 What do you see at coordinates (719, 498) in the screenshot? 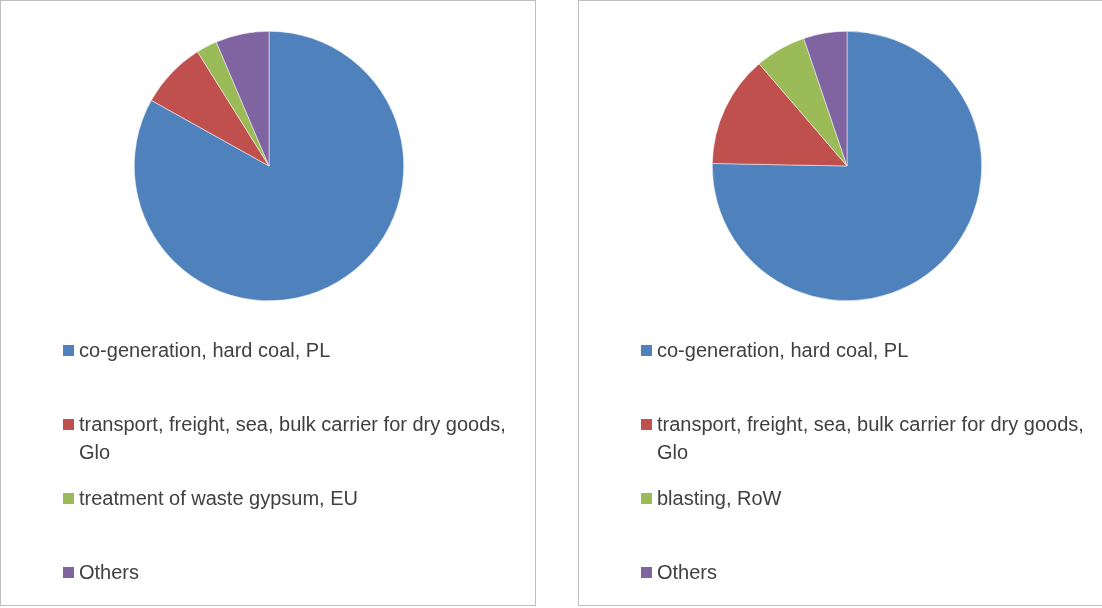
I see `legend-label: blasting, RoW` at bounding box center [719, 498].